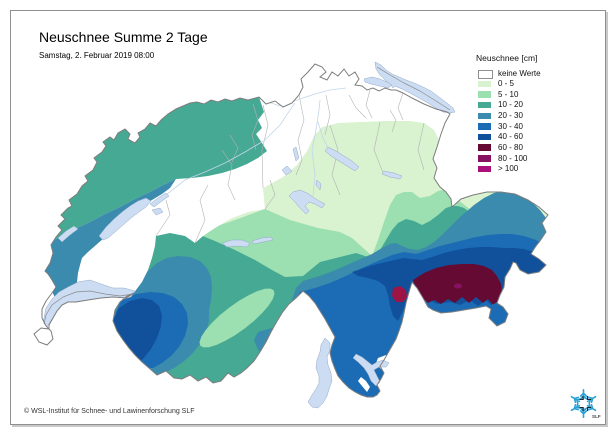 The width and height of the screenshot is (616, 440). I want to click on svg-text: SLF, so click(596, 416).